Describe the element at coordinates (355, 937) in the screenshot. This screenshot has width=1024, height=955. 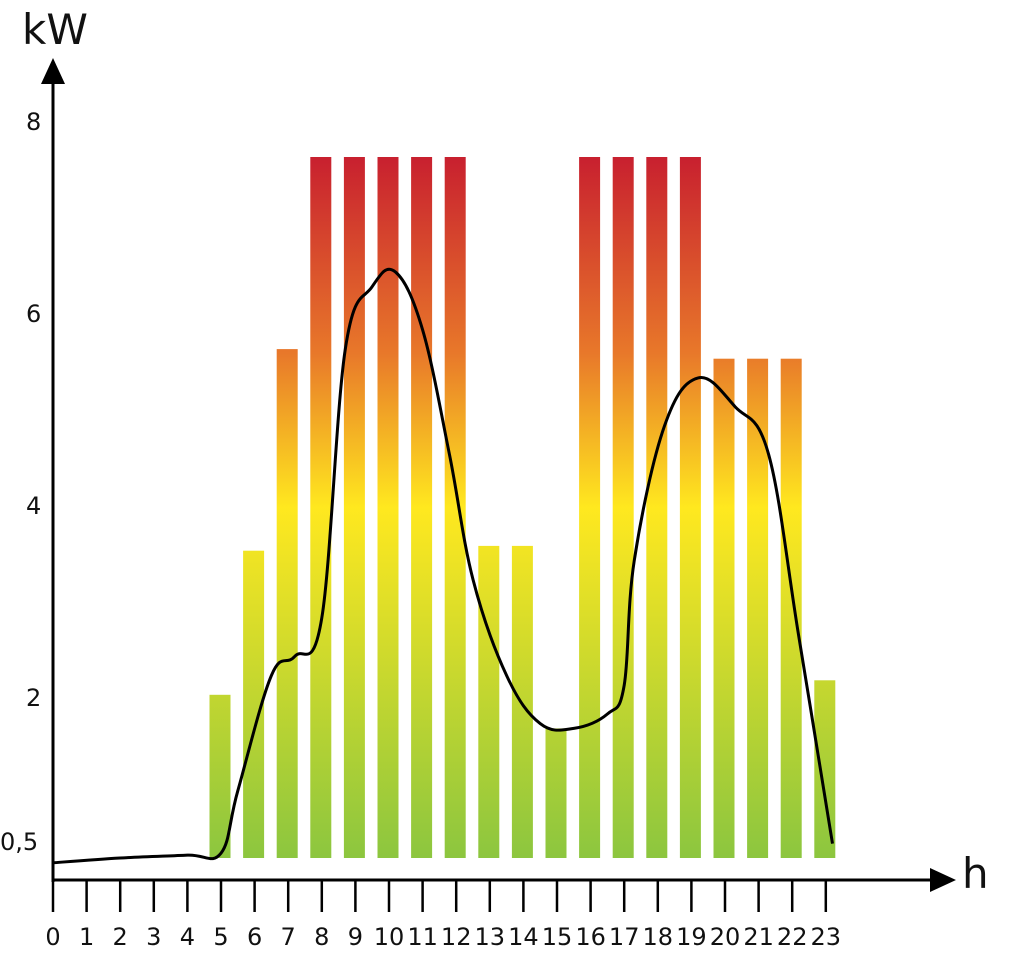
I see `x-tick-label-9: 9` at that location.